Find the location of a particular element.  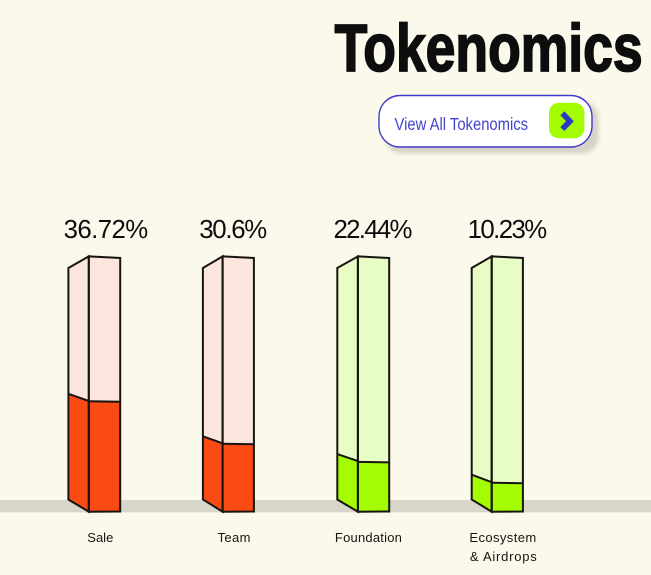

svg-text: Tokenomics is located at coordinates (489, 49).